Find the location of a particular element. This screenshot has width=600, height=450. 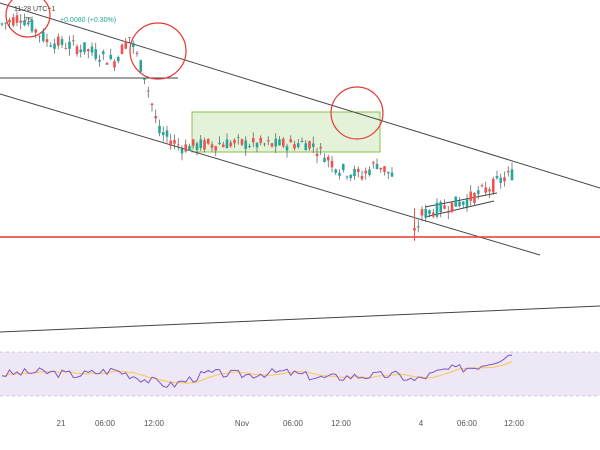

header-change: +0.0080 (+0.30%) is located at coordinates (88, 20).